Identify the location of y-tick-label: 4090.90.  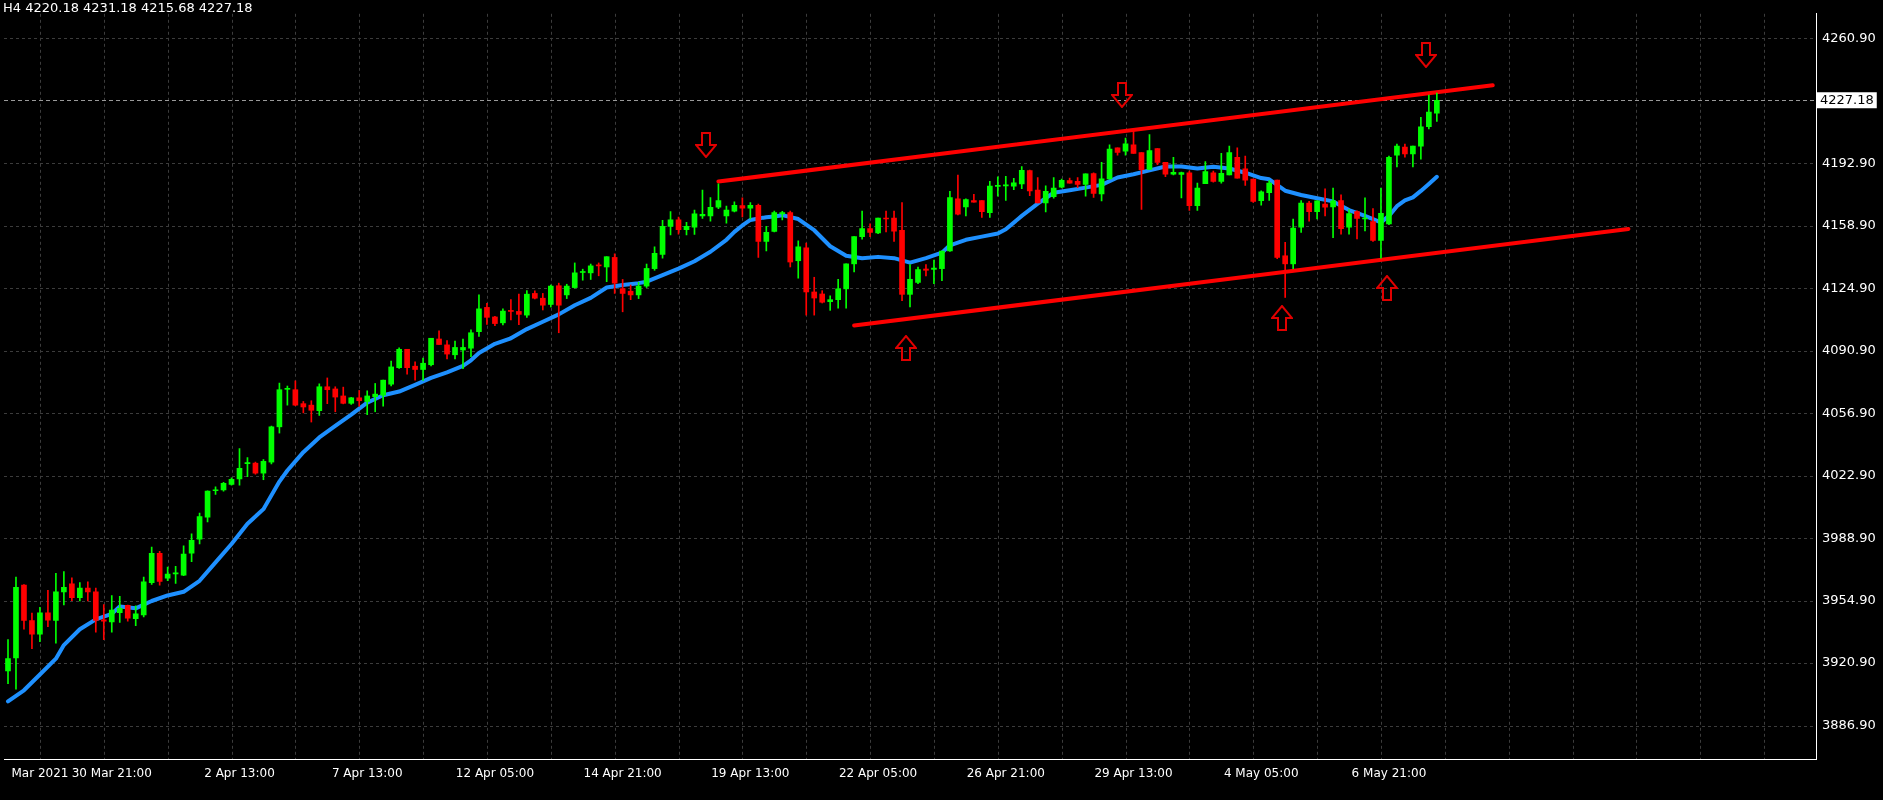
(1849, 350).